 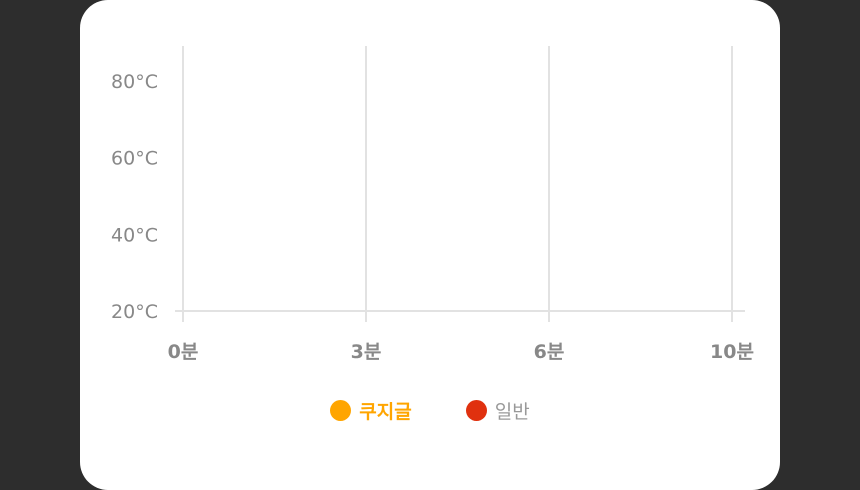 I want to click on y-tick-label: 80°C, so click(x=134, y=82).